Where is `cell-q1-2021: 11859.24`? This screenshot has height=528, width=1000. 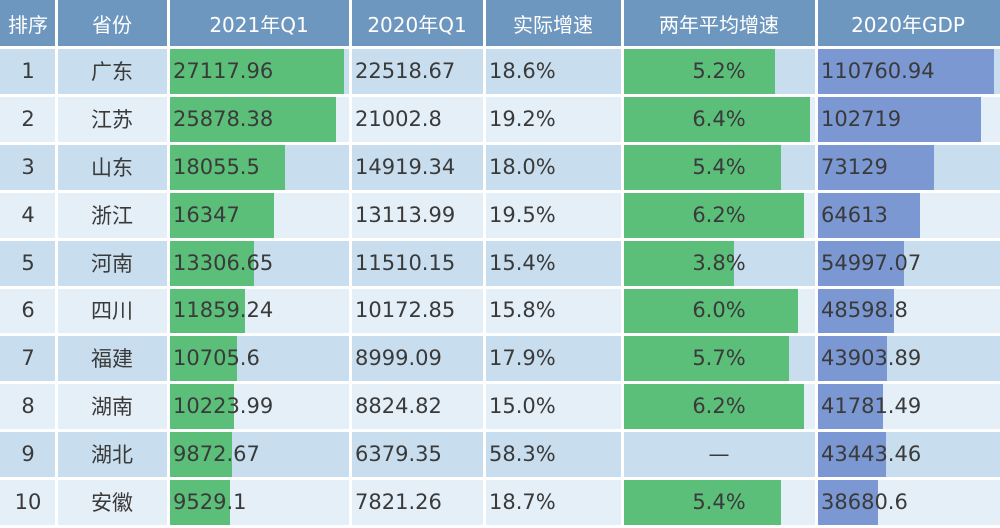 cell-q1-2021: 11859.24 is located at coordinates (259, 310).